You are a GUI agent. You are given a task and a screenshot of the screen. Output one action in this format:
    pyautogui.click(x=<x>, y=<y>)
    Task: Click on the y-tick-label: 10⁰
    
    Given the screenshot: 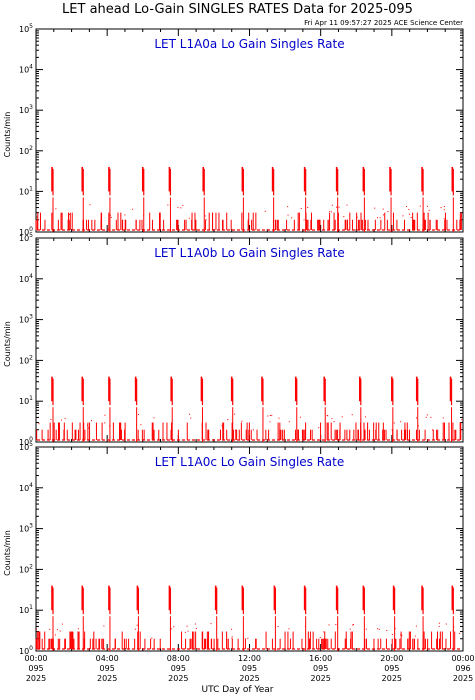 What is the action you would take?
    pyautogui.click(x=26, y=231)
    